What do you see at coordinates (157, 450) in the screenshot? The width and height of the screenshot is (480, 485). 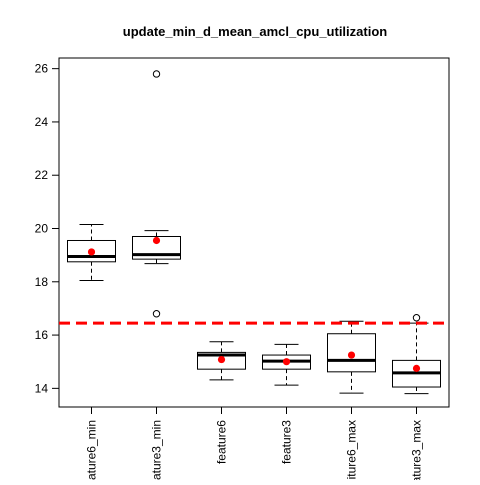 I see `x-tick-label: ature3_min` at bounding box center [157, 450].